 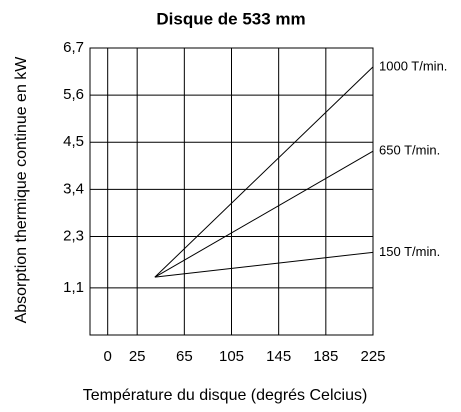 I want to click on y-axis-label: Absorption thermique continue en kW, so click(x=21, y=190).